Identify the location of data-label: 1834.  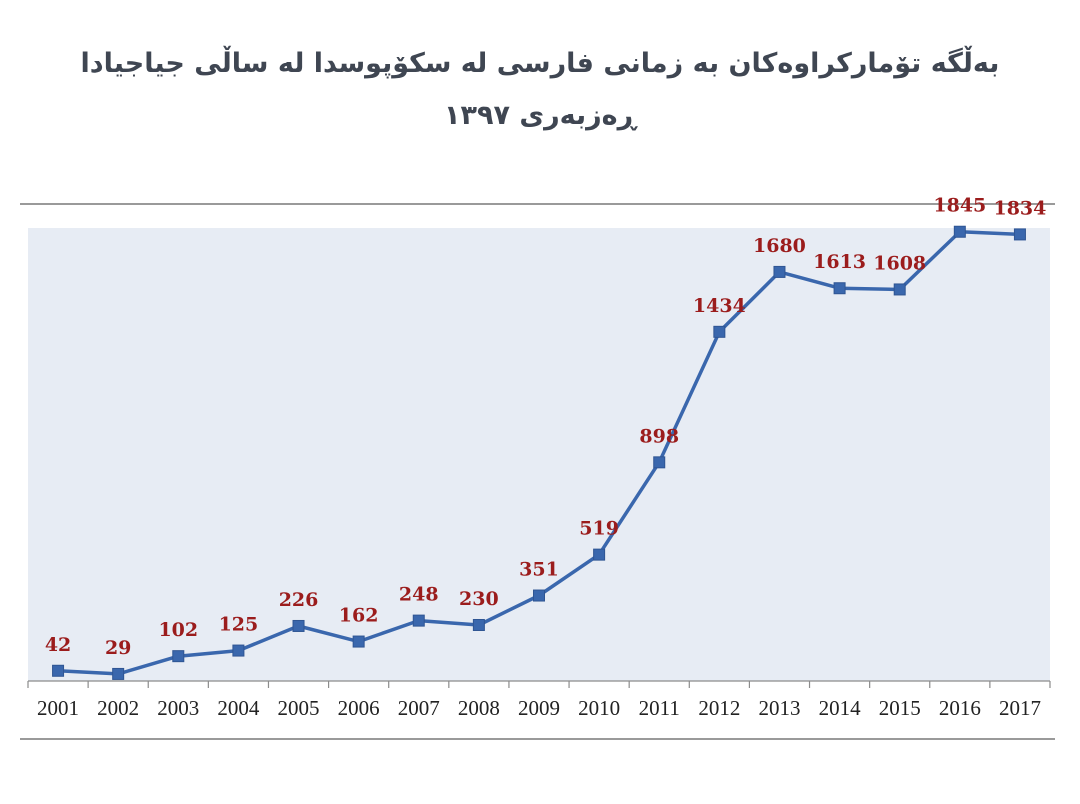
(1019, 208).